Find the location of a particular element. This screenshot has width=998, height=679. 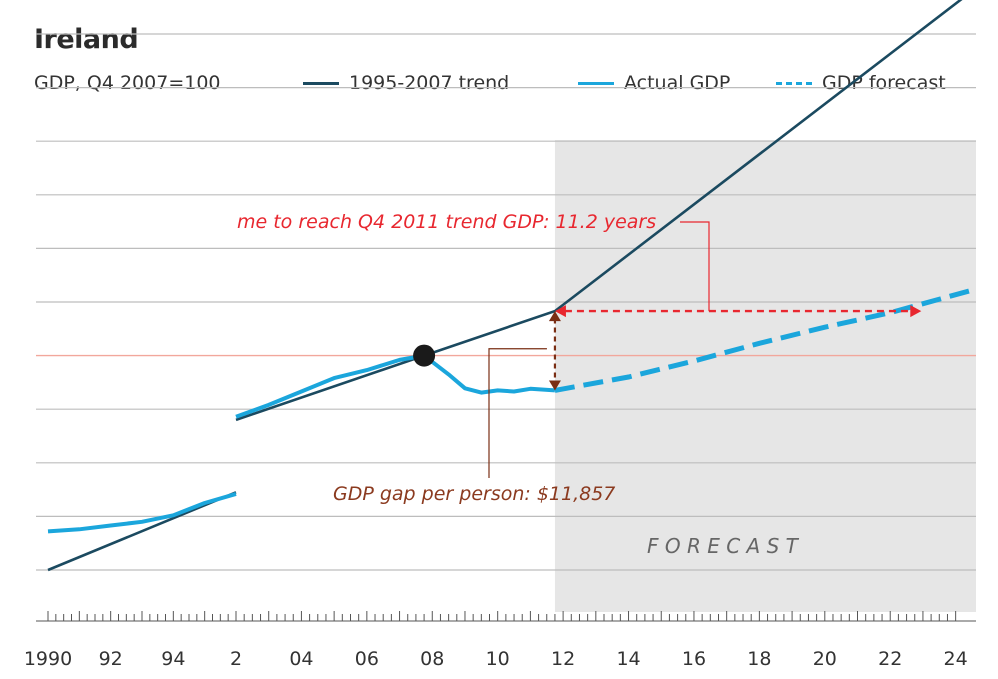

x-tick-label: 1990 is located at coordinates (48, 659).